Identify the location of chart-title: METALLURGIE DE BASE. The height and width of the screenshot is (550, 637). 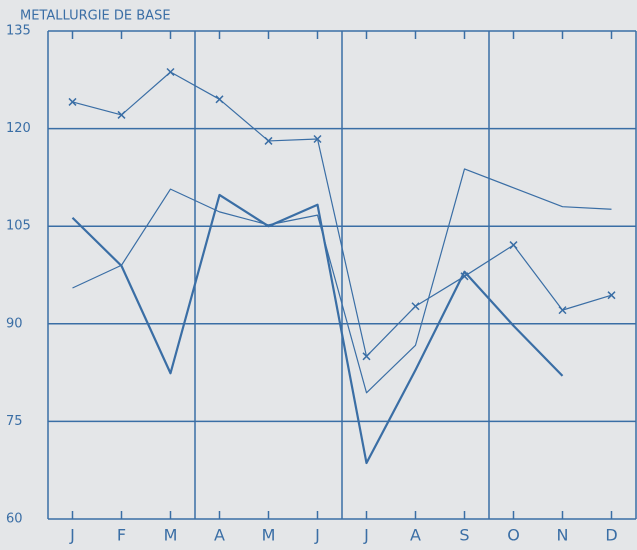
(95, 16).